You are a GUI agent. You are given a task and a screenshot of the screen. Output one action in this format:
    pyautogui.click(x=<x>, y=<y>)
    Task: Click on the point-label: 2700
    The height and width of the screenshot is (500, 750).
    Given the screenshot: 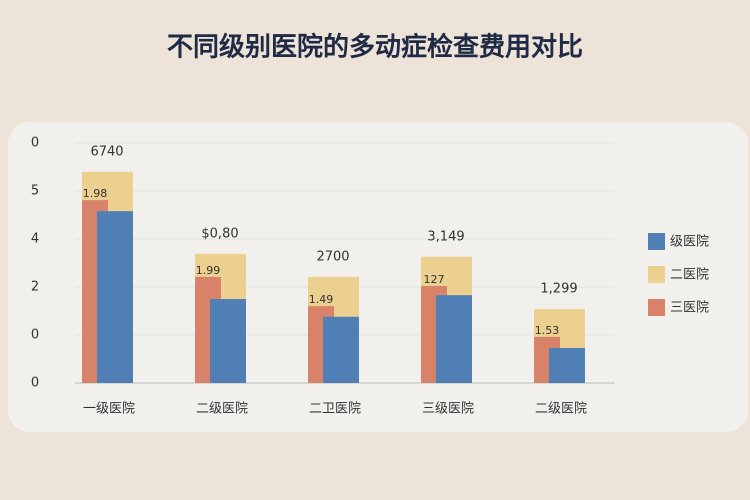 What is the action you would take?
    pyautogui.click(x=332, y=256)
    